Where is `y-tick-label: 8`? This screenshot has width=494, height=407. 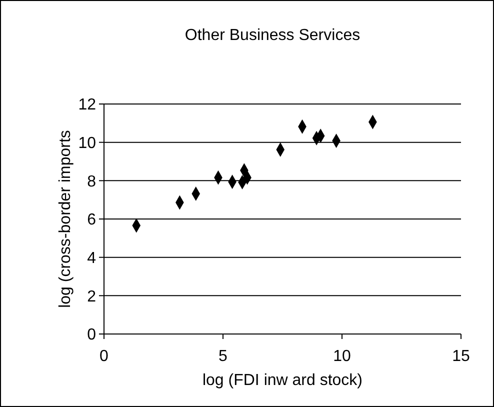 y-tick-label: 8 is located at coordinates (91, 181).